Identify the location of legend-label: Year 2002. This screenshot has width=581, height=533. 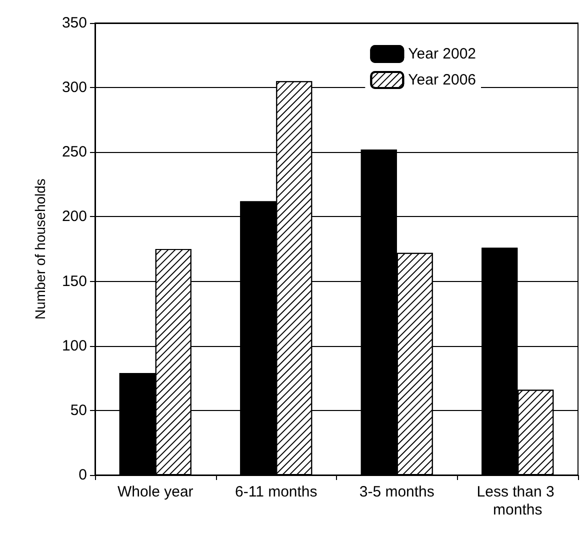
(442, 54).